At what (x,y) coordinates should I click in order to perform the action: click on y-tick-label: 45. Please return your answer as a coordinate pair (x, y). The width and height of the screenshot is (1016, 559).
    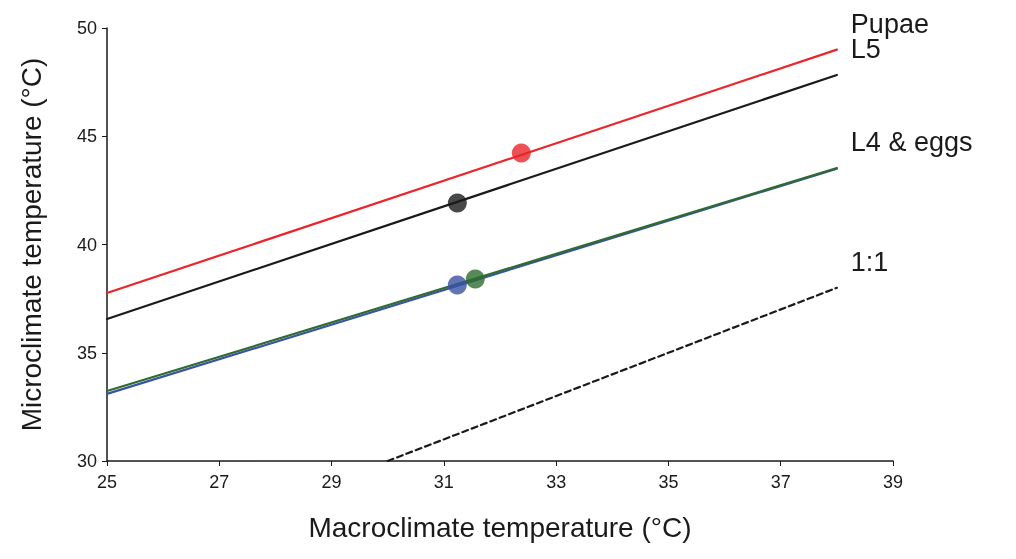
    Looking at the image, I should click on (86, 136).